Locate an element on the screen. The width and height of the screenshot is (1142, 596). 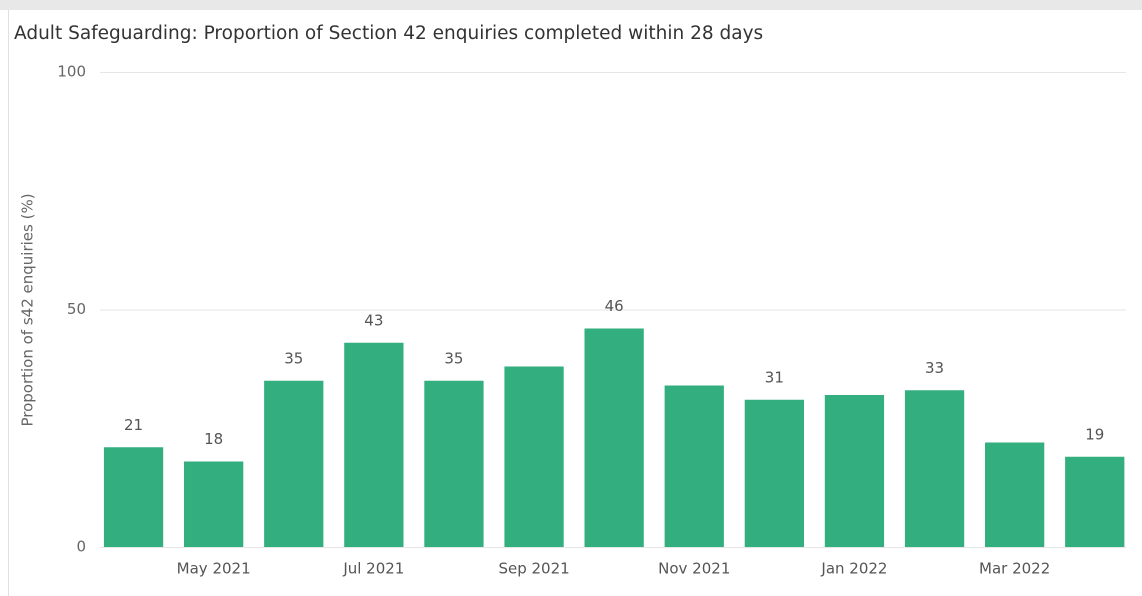
x-tick-label: Jan 2022 is located at coordinates (853, 569).